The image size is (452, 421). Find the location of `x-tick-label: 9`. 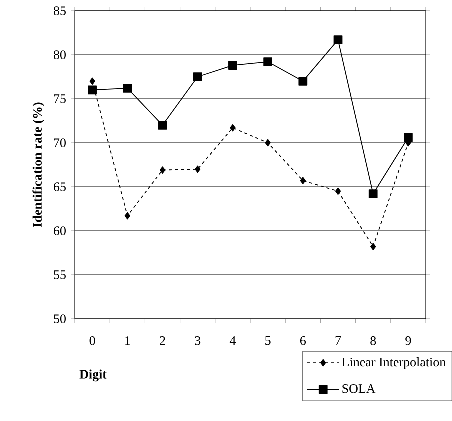

x-tick-label: 9 is located at coordinates (409, 341).